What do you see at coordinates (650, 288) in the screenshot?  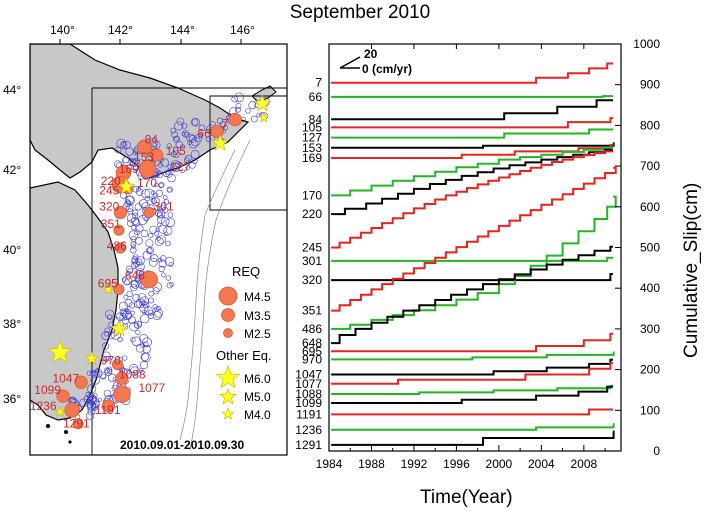 I see `y-tick-label: 400` at bounding box center [650, 288].